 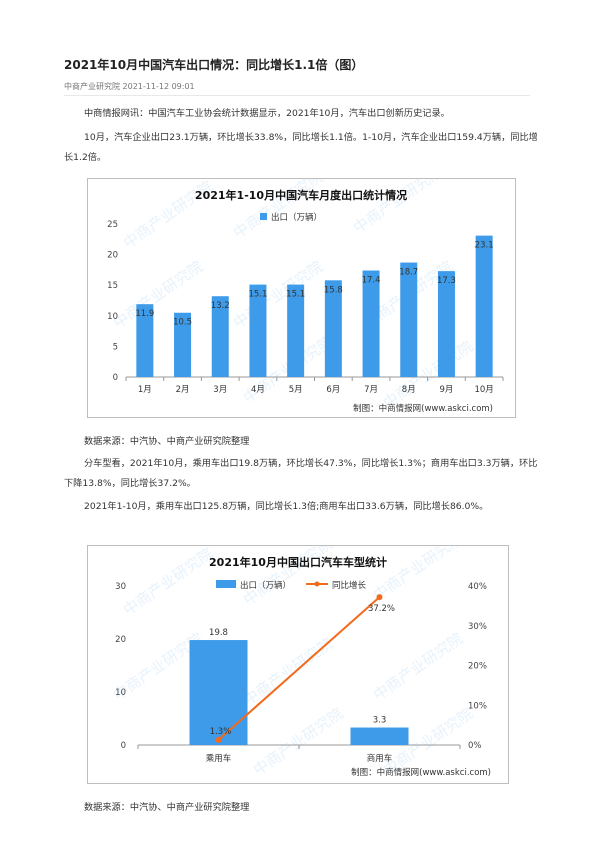 What do you see at coordinates (219, 758) in the screenshot?
I see `x-tick-label: 乘用车` at bounding box center [219, 758].